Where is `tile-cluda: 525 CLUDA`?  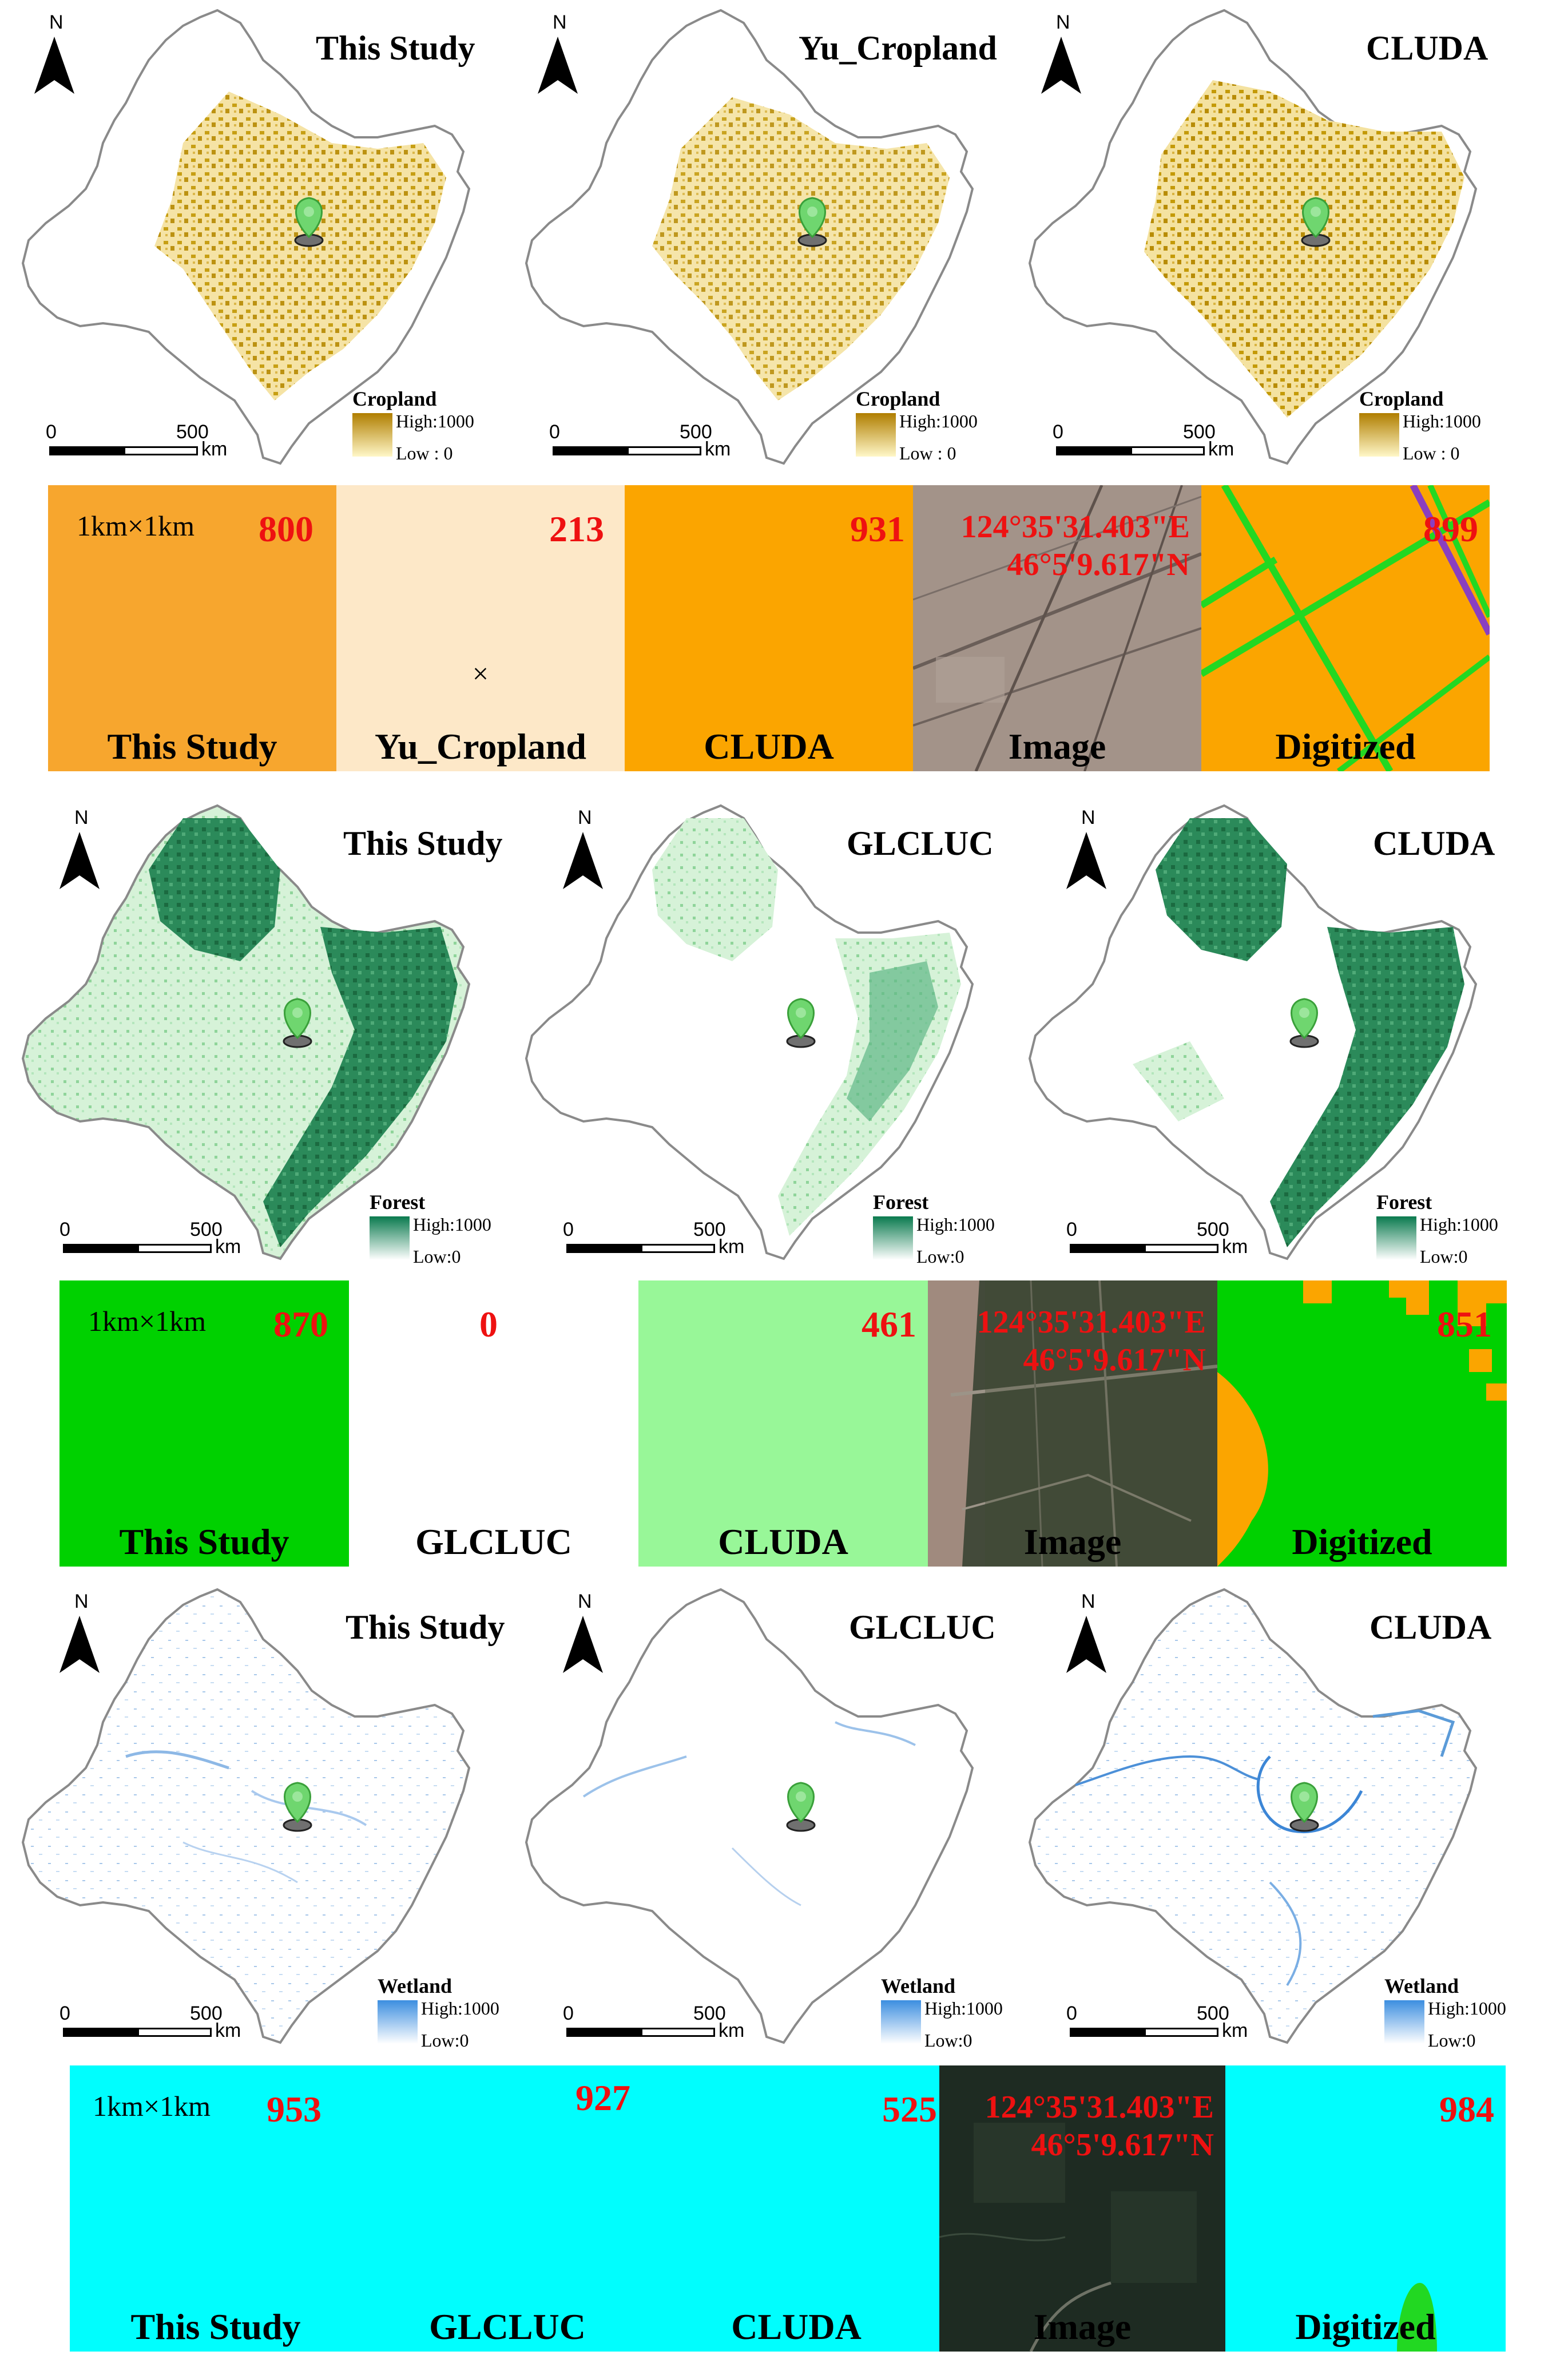 tile-cluda: 525 CLUDA is located at coordinates (796, 2208).